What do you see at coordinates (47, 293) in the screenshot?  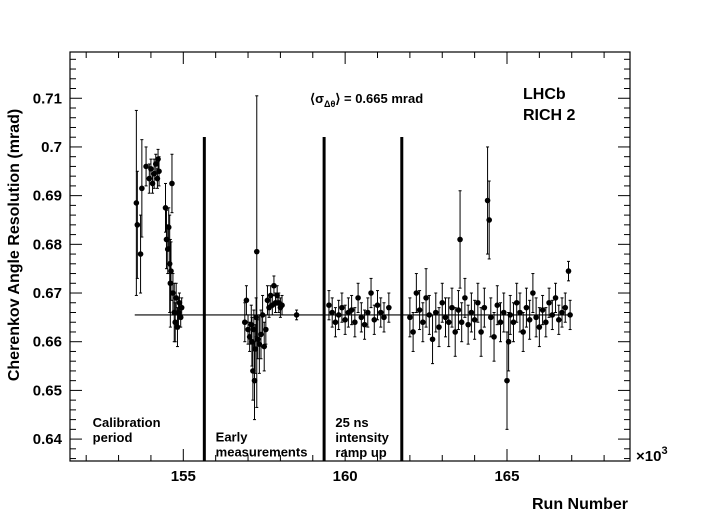 I see `y-tick-label: 0.67` at bounding box center [47, 293].